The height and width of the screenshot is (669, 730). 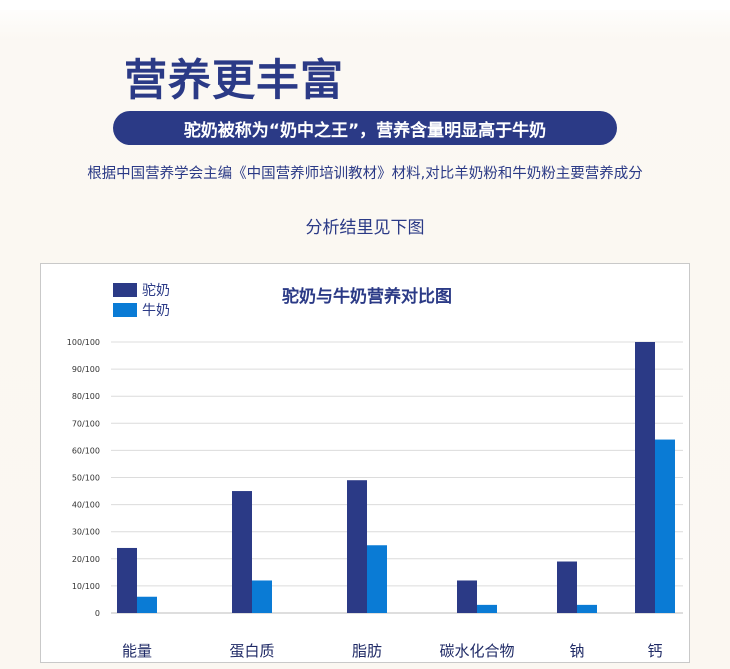 What do you see at coordinates (156, 311) in the screenshot?
I see `legend-label-2: 牛奶` at bounding box center [156, 311].